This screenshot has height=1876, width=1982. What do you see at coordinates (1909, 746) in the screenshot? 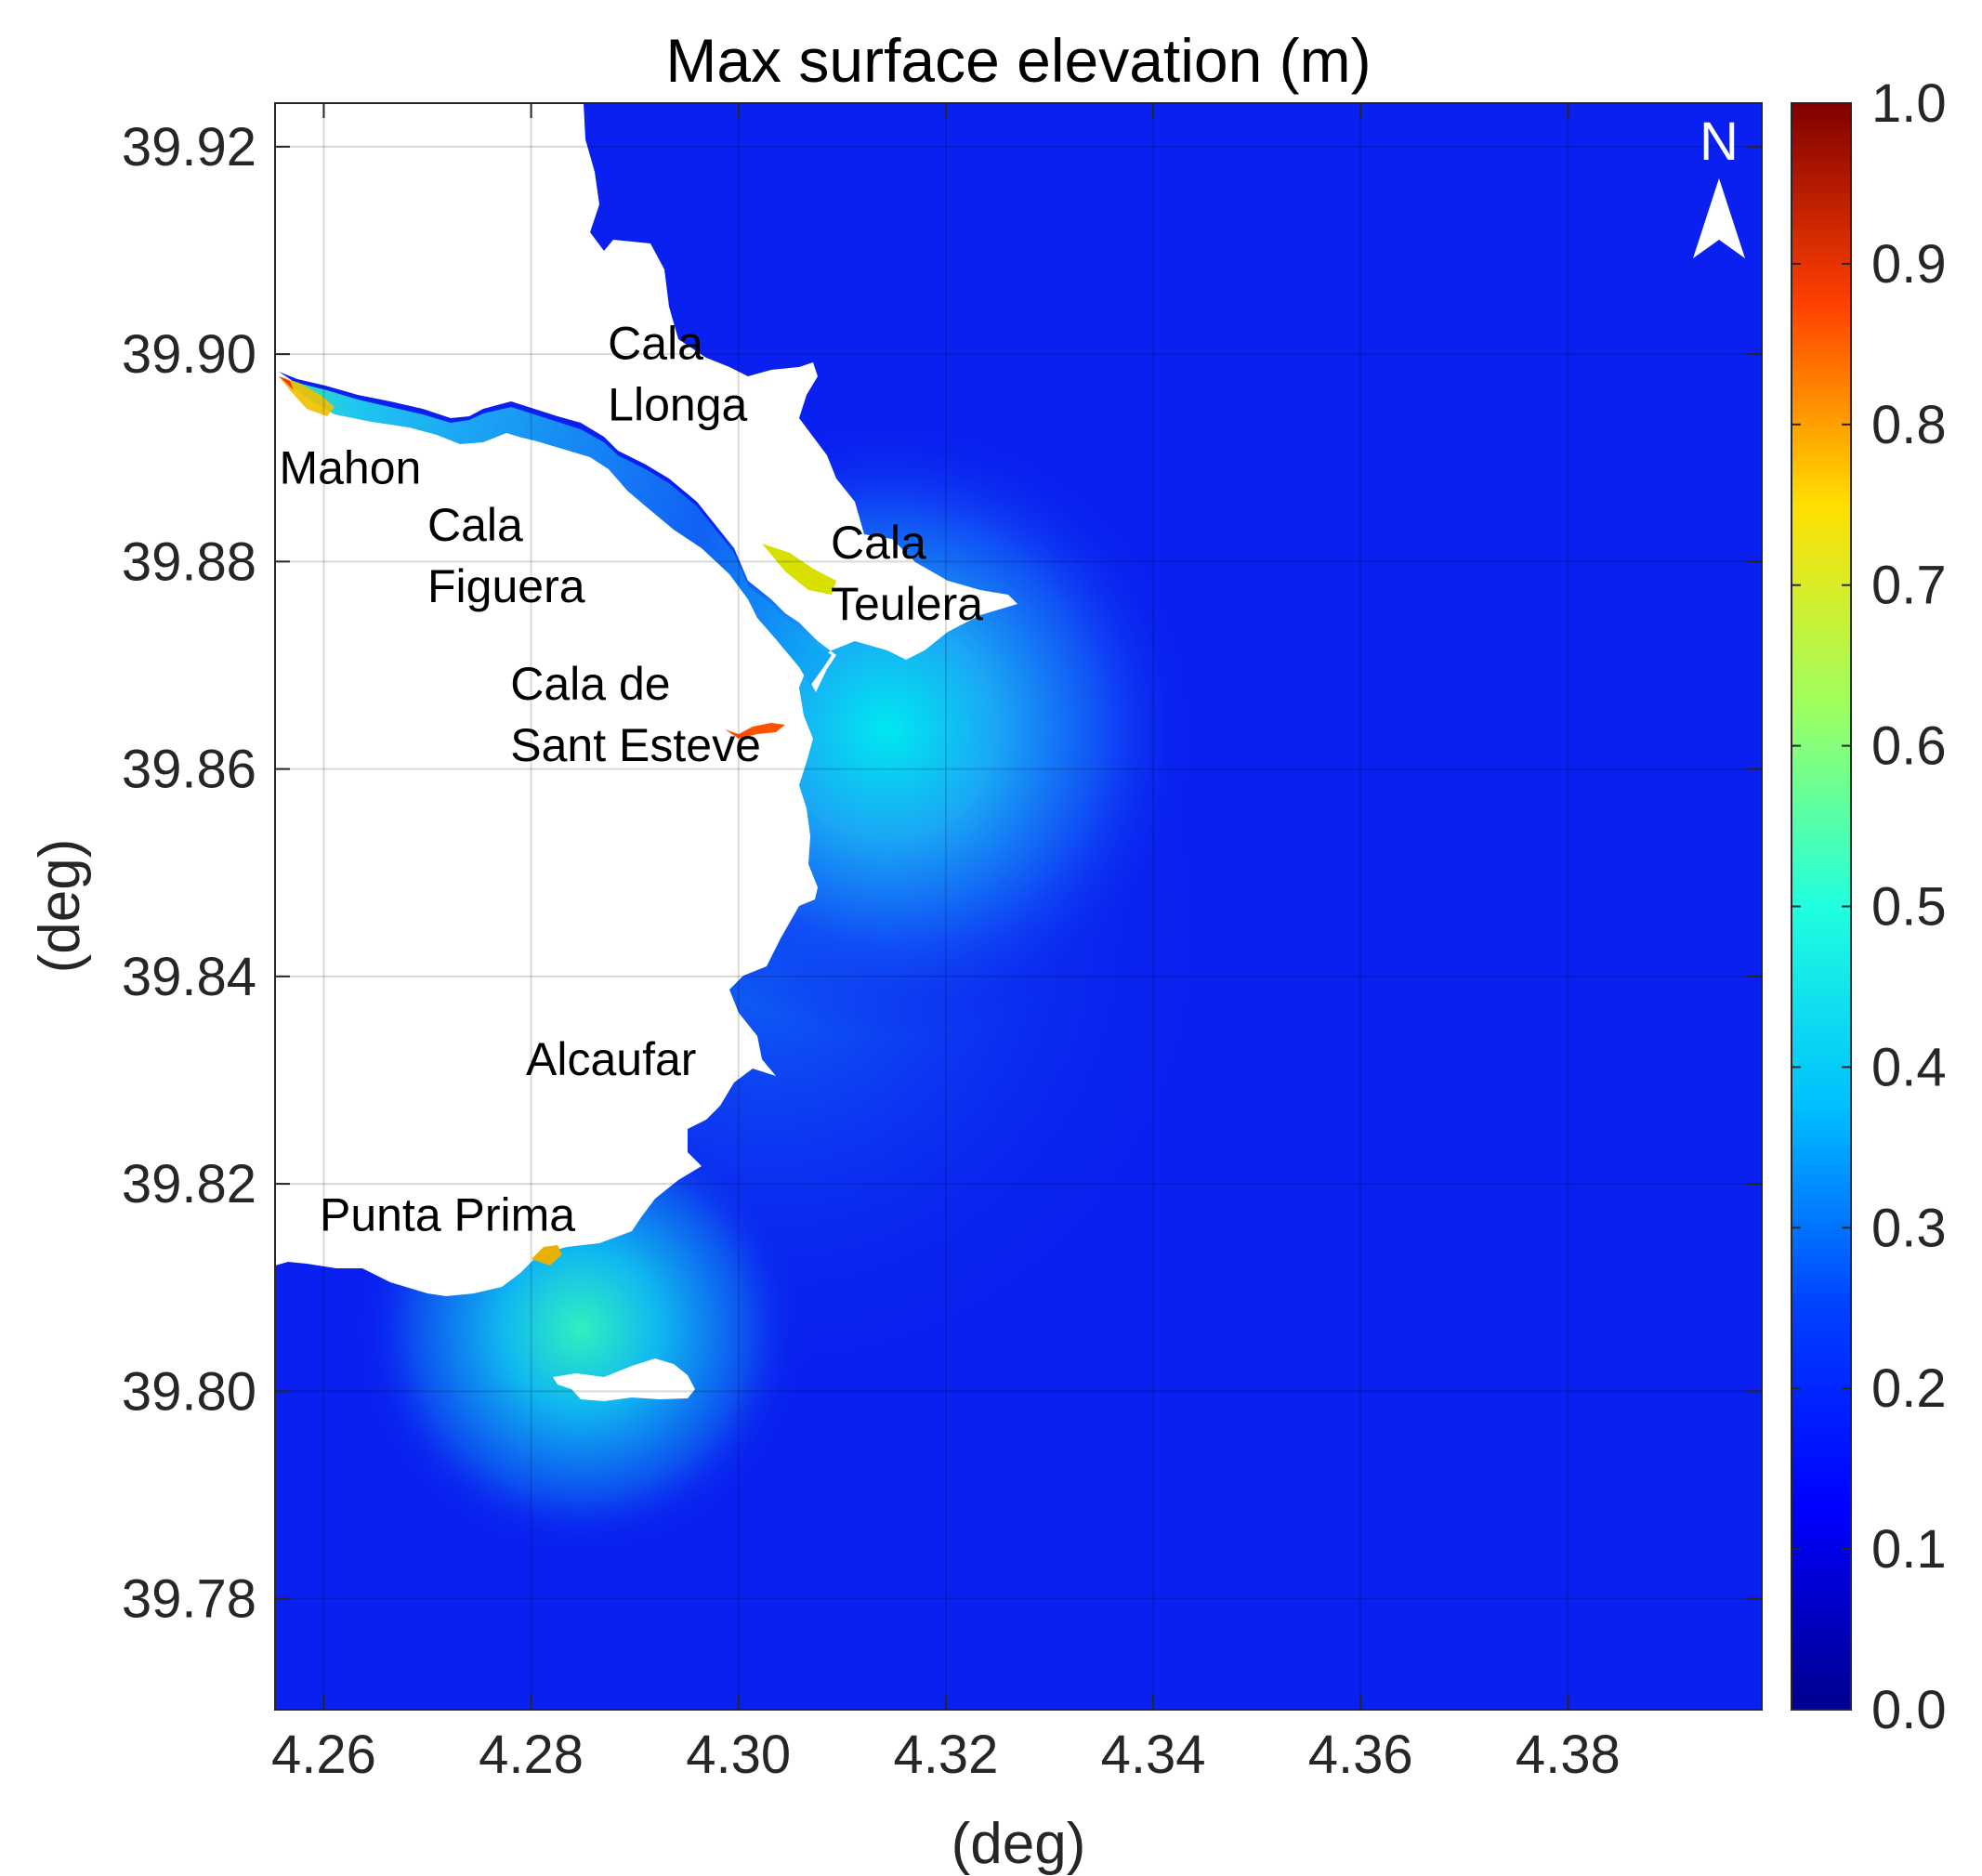
I see `colorbar-tick-label: 0.6` at bounding box center [1909, 746].